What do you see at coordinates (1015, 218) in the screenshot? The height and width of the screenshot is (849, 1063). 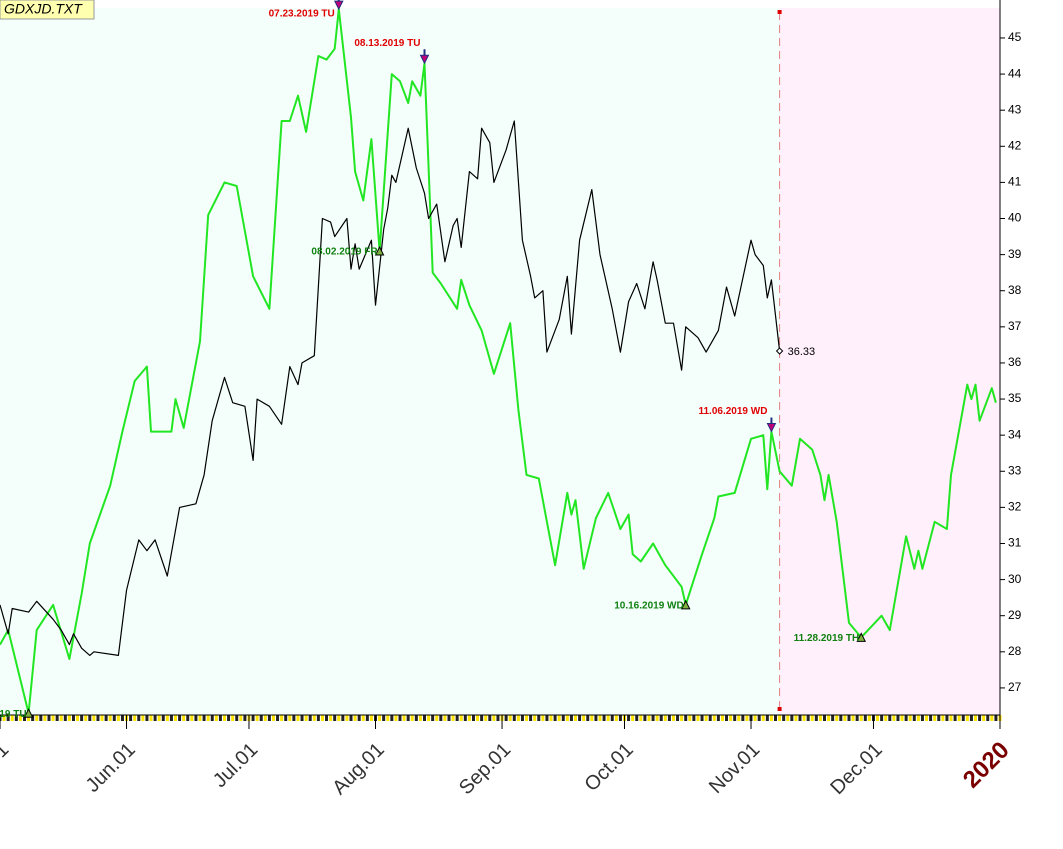 I see `y-tick-label: 40` at bounding box center [1015, 218].